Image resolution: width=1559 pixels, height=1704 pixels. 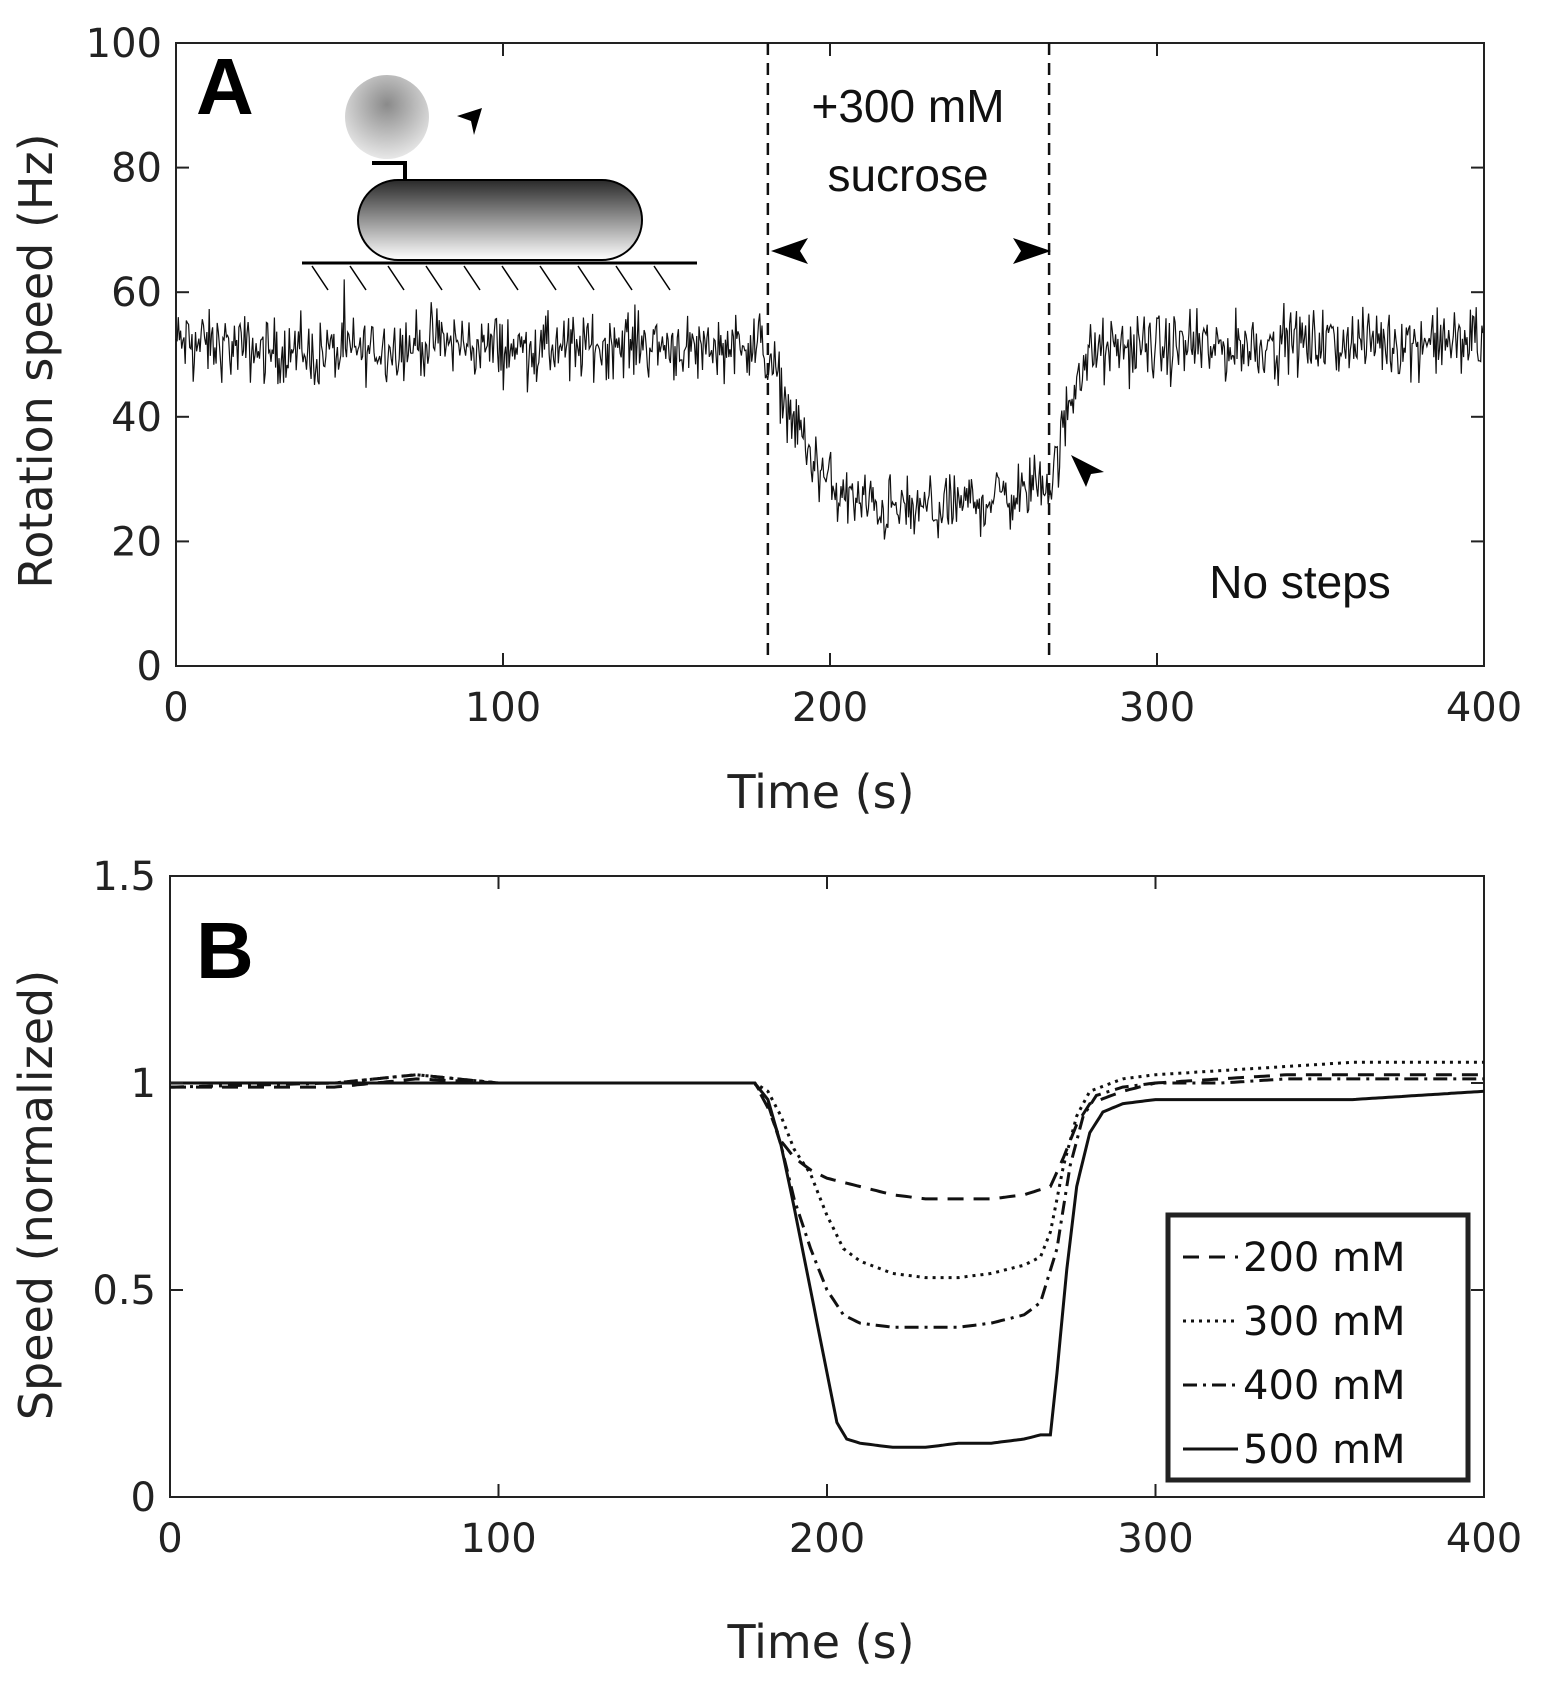 What do you see at coordinates (827, 1539) in the screenshot?
I see `panel-b-xtick-label: 200` at bounding box center [827, 1539].